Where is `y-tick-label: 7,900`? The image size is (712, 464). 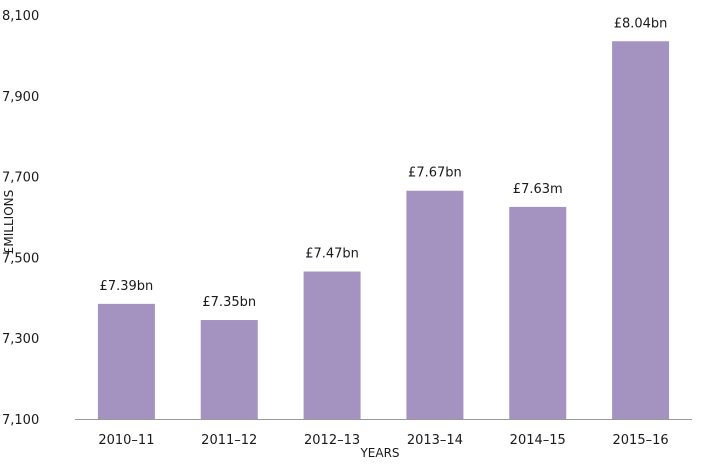
y-tick-label: 7,900 is located at coordinates (20, 97).